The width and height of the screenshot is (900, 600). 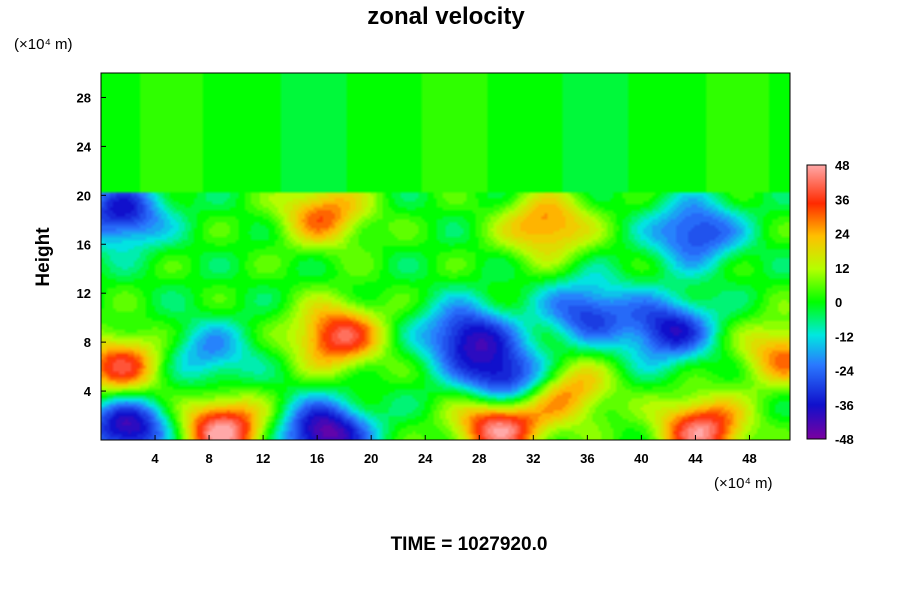 I want to click on x-tick-label: 36, so click(x=587, y=458).